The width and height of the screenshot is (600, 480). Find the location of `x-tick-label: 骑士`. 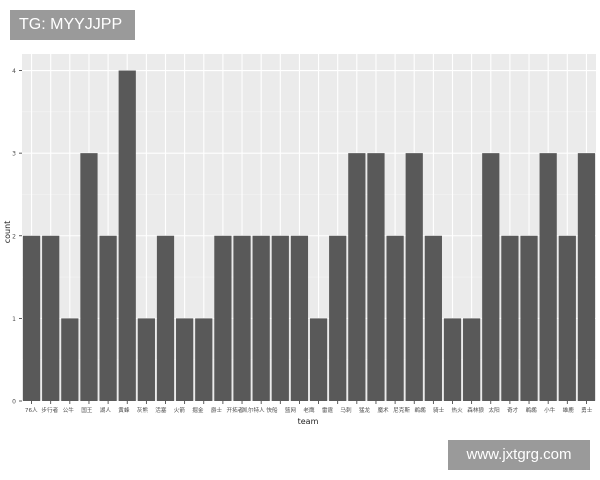

x-tick-label: 骑士 is located at coordinates (439, 410).